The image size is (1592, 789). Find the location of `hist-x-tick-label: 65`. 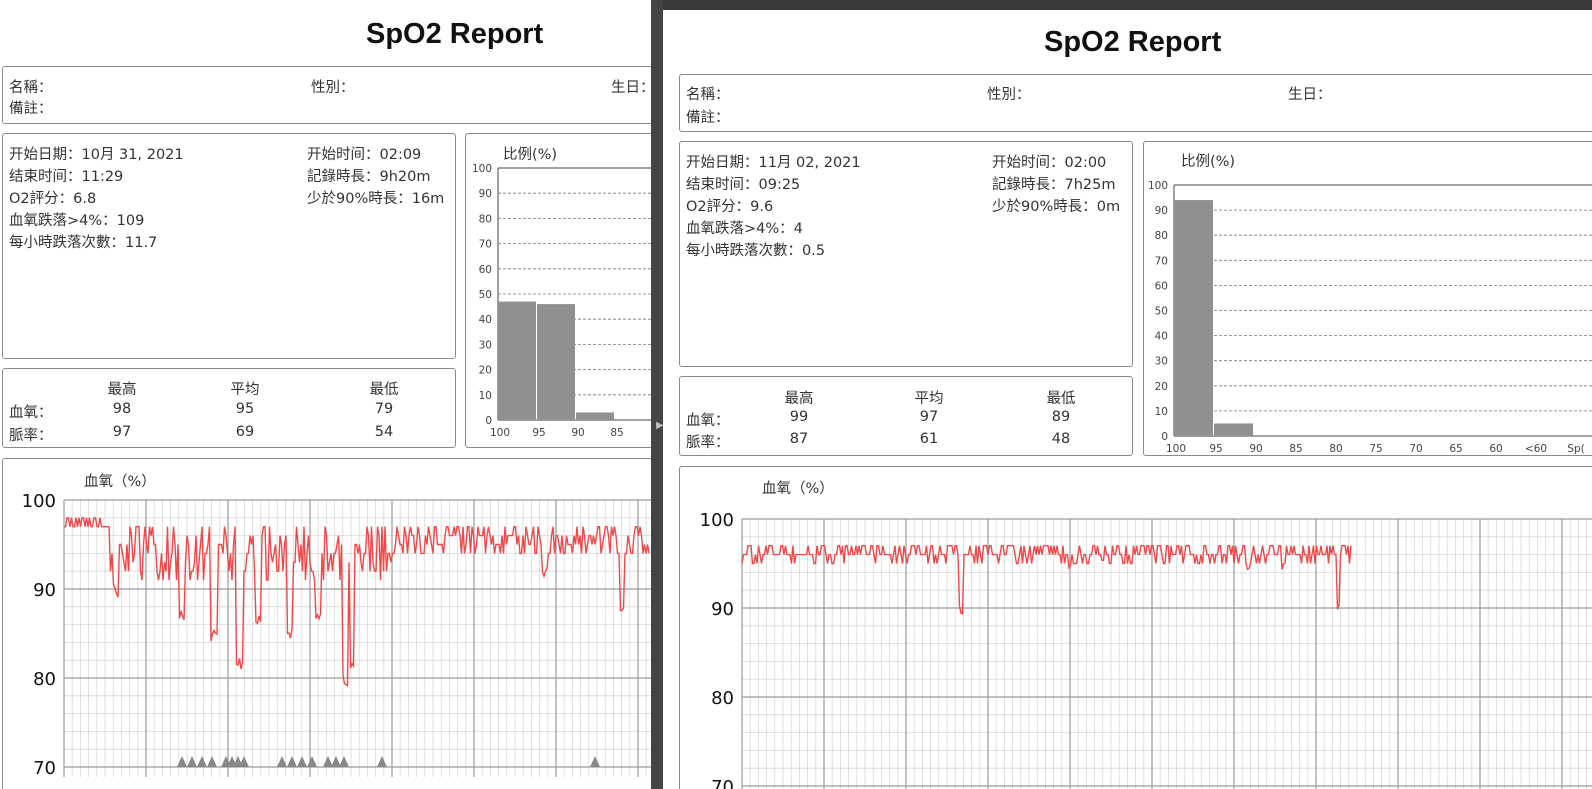

hist-x-tick-label: 65 is located at coordinates (1455, 449).